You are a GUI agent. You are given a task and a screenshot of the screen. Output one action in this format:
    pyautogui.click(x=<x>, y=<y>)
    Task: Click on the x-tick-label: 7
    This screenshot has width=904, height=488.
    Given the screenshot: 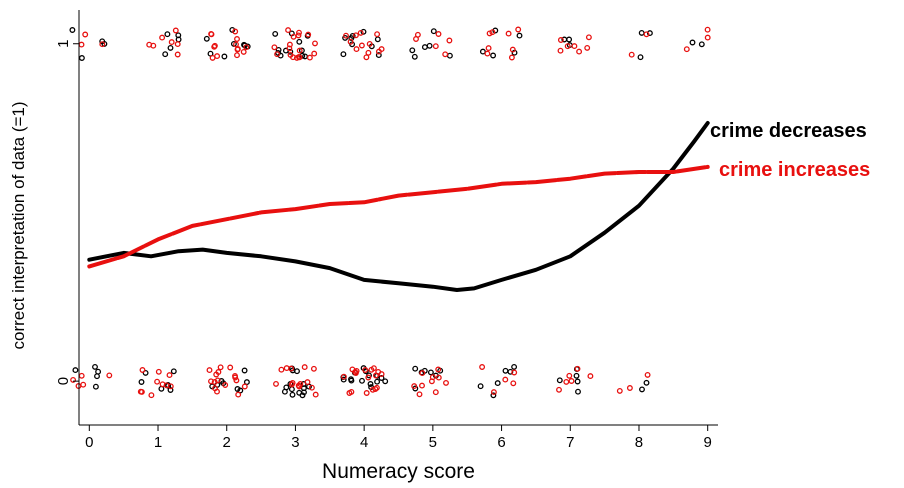 What is the action you would take?
    pyautogui.click(x=570, y=442)
    